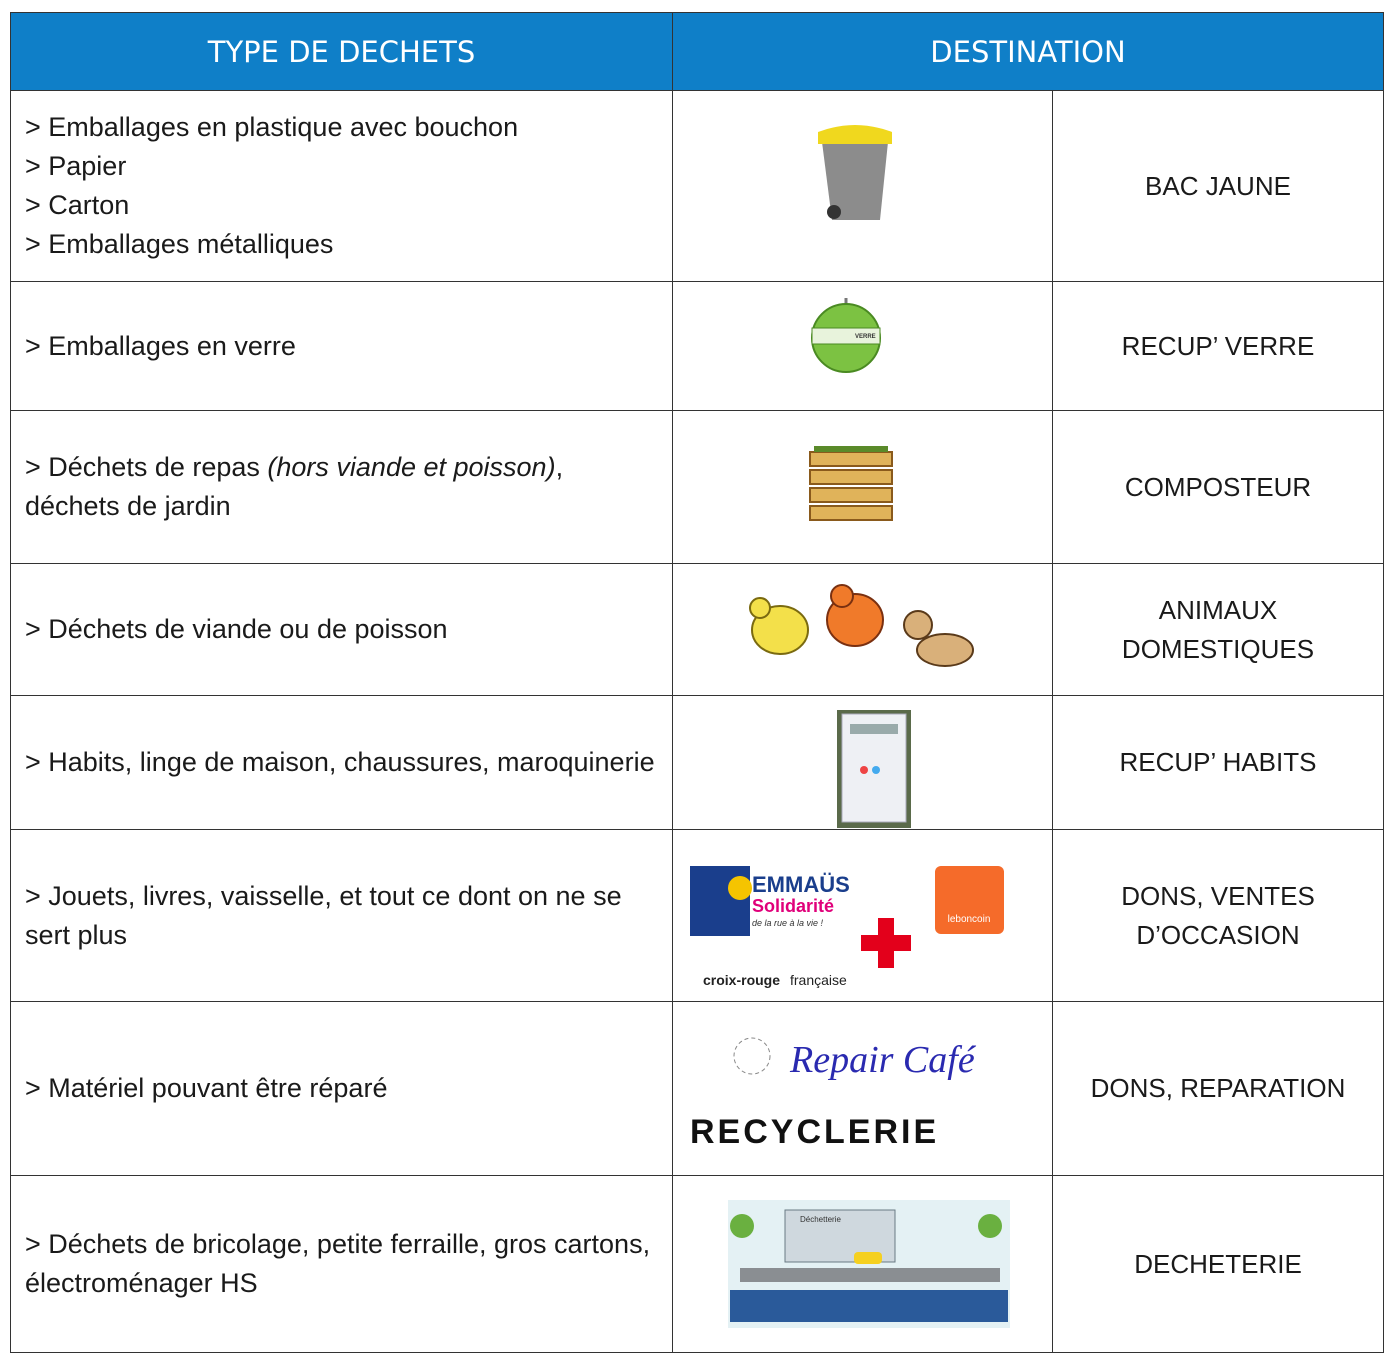  I want to click on destination-cell: RECUP’ HABITS, so click(1218, 762).